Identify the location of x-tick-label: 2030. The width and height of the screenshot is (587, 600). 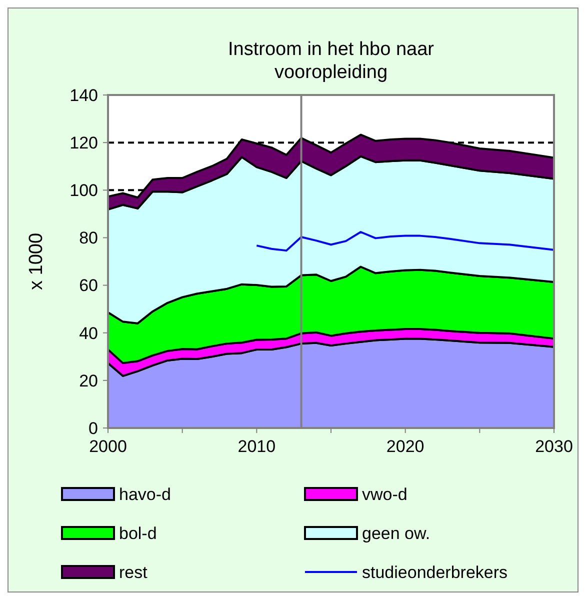
(554, 446).